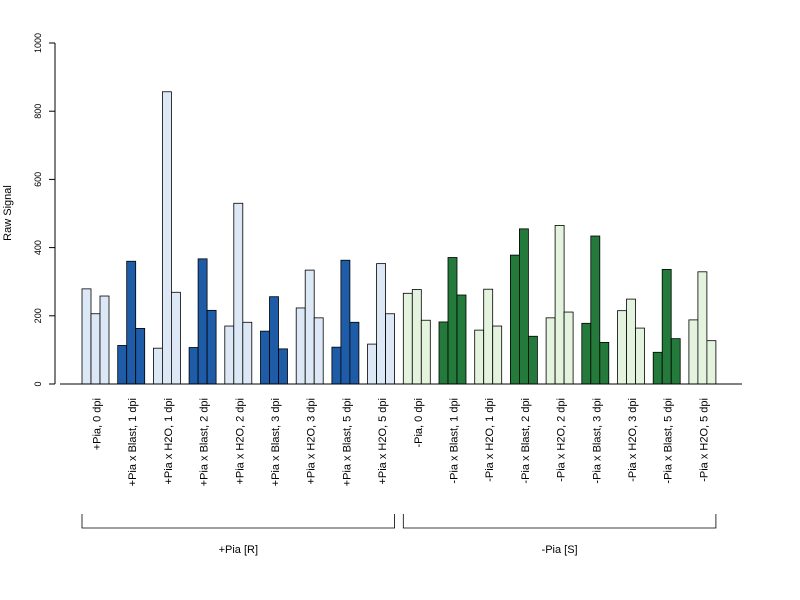  What do you see at coordinates (205, 442) in the screenshot?
I see `x-tick-label: +Pia x Blast, 2 dpi` at bounding box center [205, 442].